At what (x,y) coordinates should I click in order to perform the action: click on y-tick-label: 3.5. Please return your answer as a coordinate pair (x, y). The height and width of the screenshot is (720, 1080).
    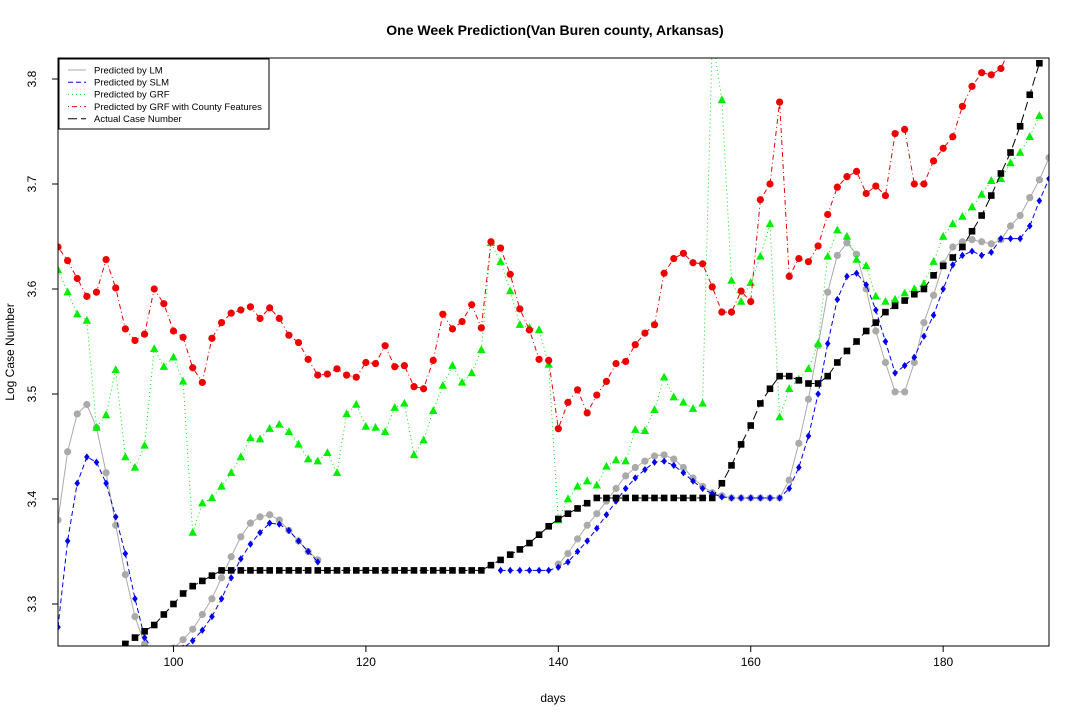
    Looking at the image, I should click on (32, 393).